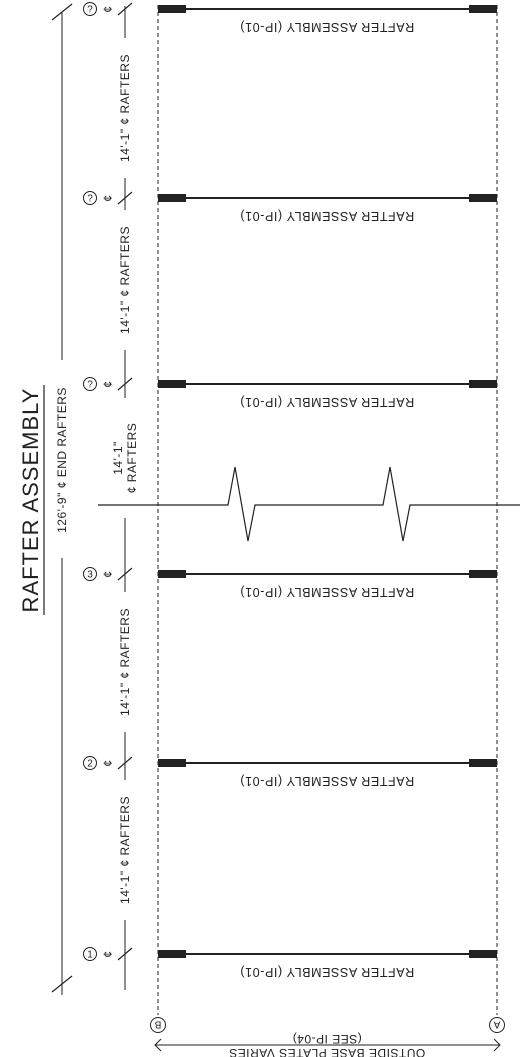  I want to click on svg-text: 1, so click(90, 955).